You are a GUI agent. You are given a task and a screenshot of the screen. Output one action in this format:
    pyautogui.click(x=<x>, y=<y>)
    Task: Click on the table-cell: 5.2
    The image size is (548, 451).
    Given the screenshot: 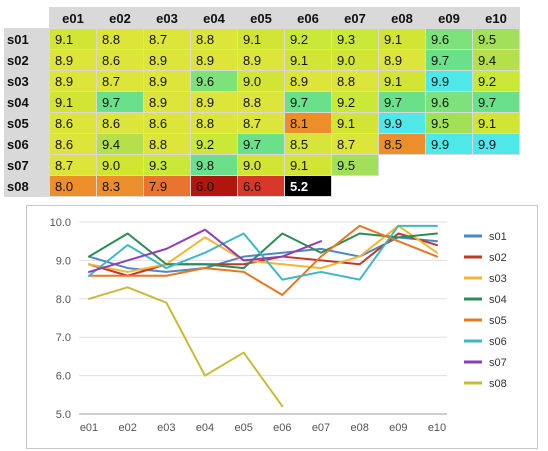 What is the action you would take?
    pyautogui.click(x=308, y=186)
    